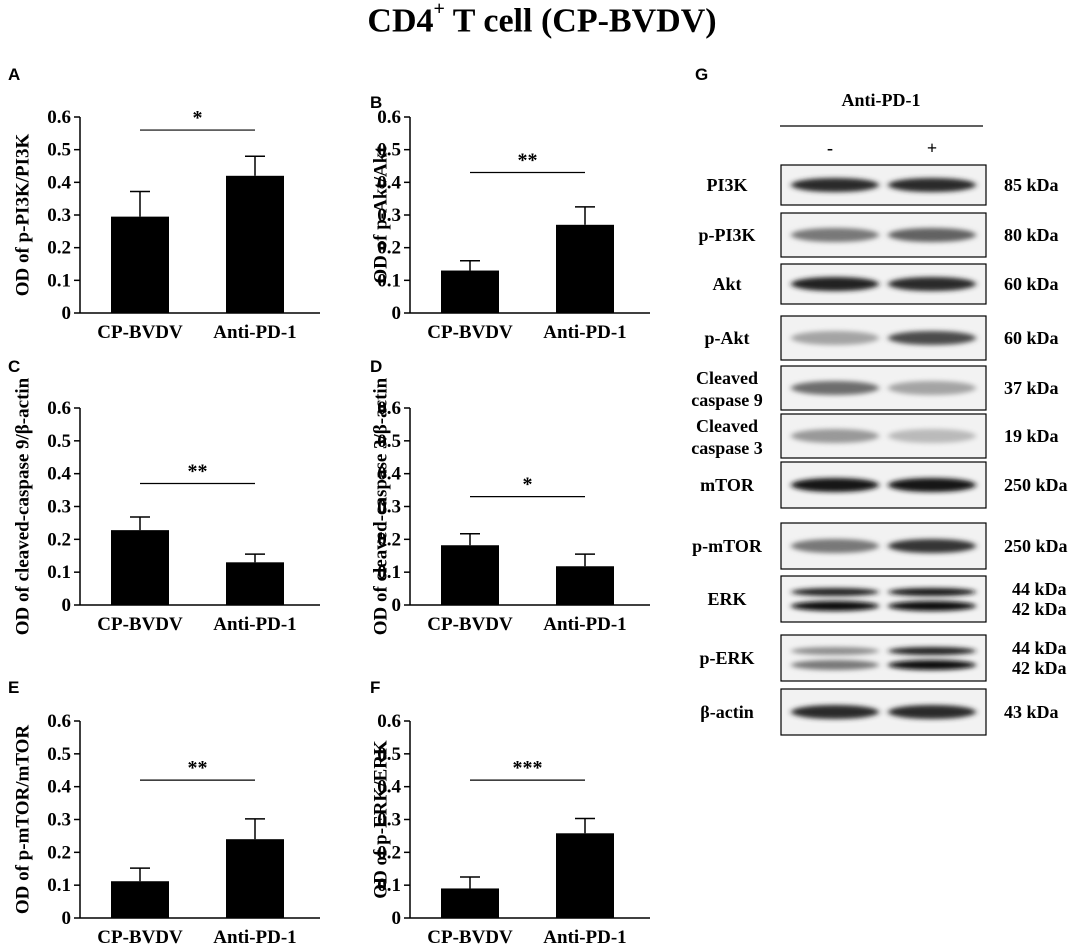  What do you see at coordinates (380, 215) in the screenshot?
I see `y-axis-label: OD of p-Akt/Akt` at bounding box center [380, 215].